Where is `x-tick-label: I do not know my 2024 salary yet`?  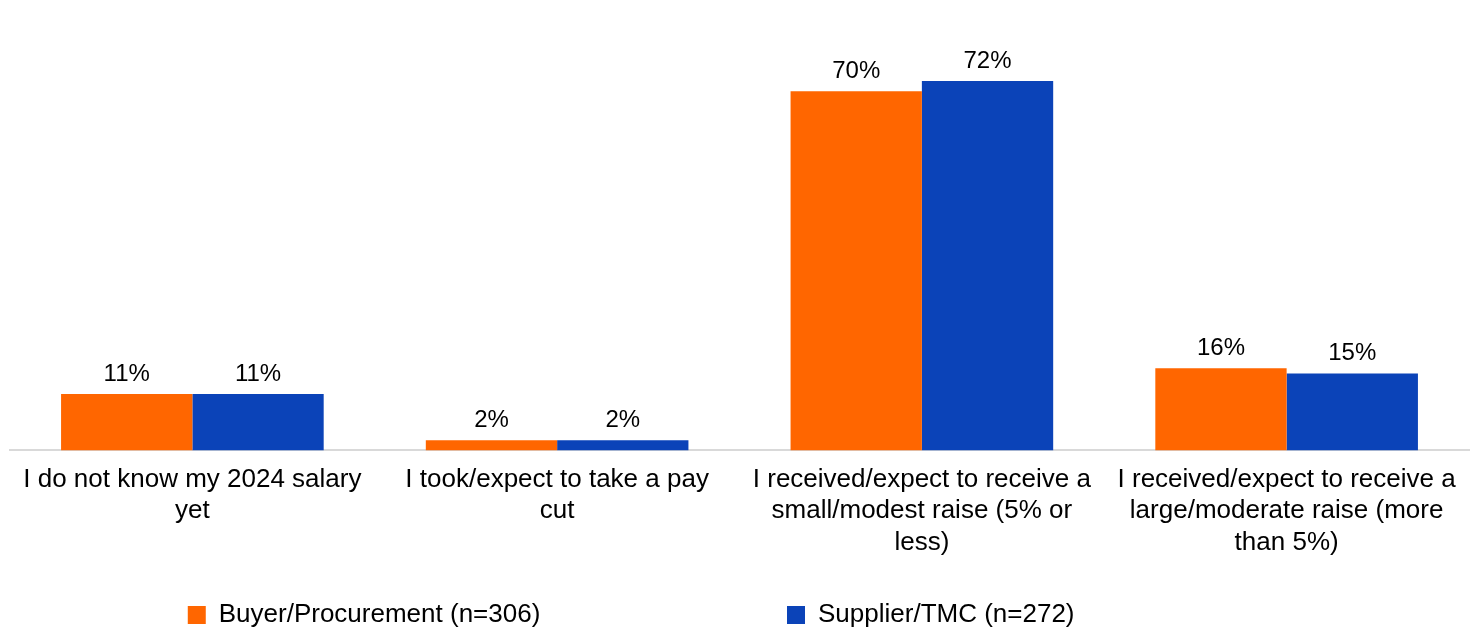 x-tick-label: I do not know my 2024 salary yet is located at coordinates (192, 494).